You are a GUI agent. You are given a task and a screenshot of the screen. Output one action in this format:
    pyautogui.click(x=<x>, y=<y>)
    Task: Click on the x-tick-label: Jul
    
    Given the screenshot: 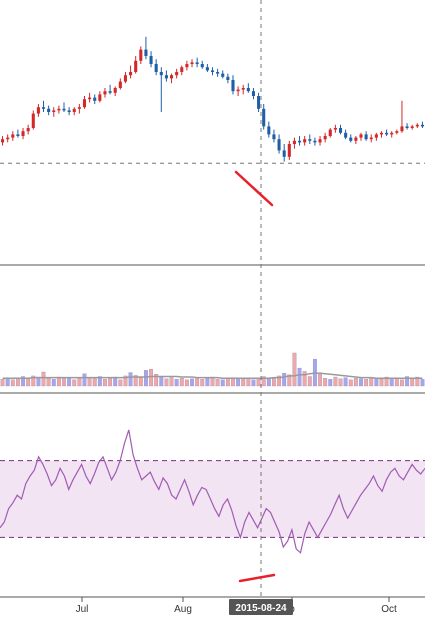 What is the action you would take?
    pyautogui.click(x=82, y=609)
    